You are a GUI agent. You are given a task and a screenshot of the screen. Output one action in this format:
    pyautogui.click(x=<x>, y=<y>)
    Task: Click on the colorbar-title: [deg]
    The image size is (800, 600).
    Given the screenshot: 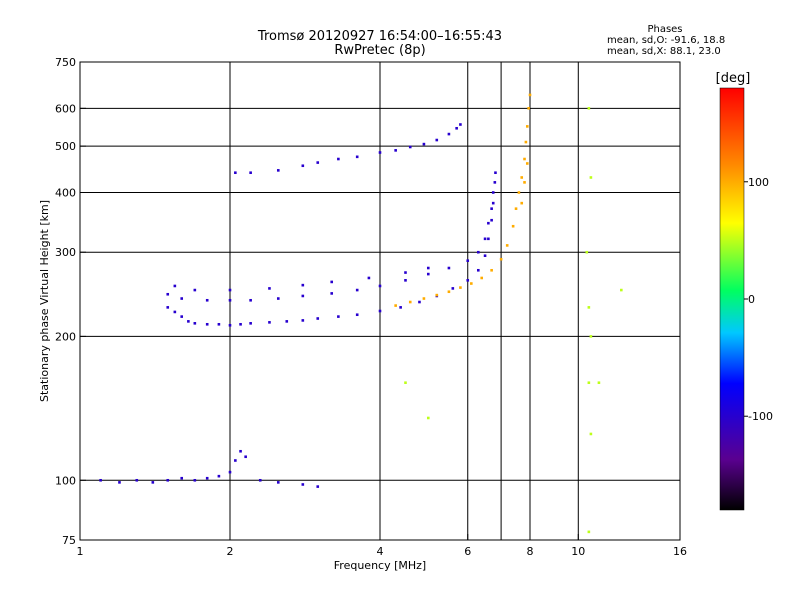 What is the action you would take?
    pyautogui.click(x=733, y=78)
    